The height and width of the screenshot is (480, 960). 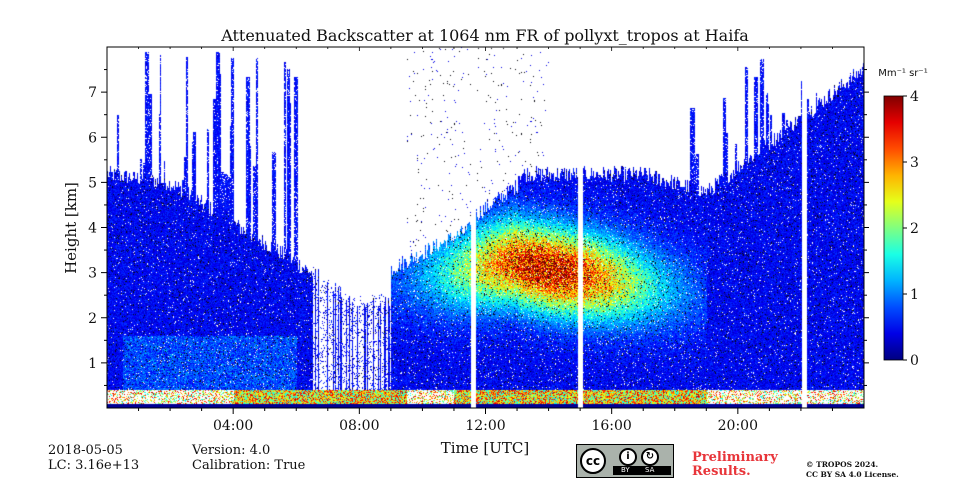 What do you see at coordinates (485, 448) in the screenshot?
I see `x-axis-label: Time [UTC]` at bounding box center [485, 448].